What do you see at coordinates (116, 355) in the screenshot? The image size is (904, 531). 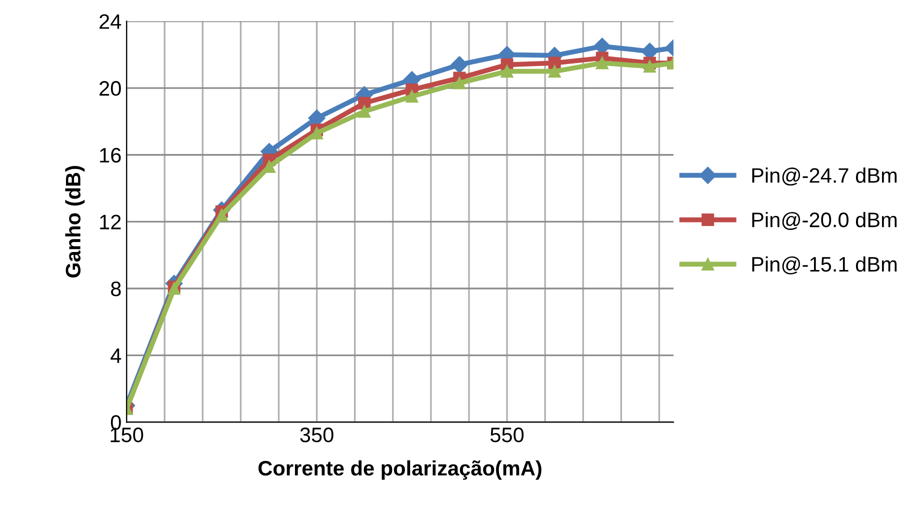 I see `y-tick-label: 4` at bounding box center [116, 355].